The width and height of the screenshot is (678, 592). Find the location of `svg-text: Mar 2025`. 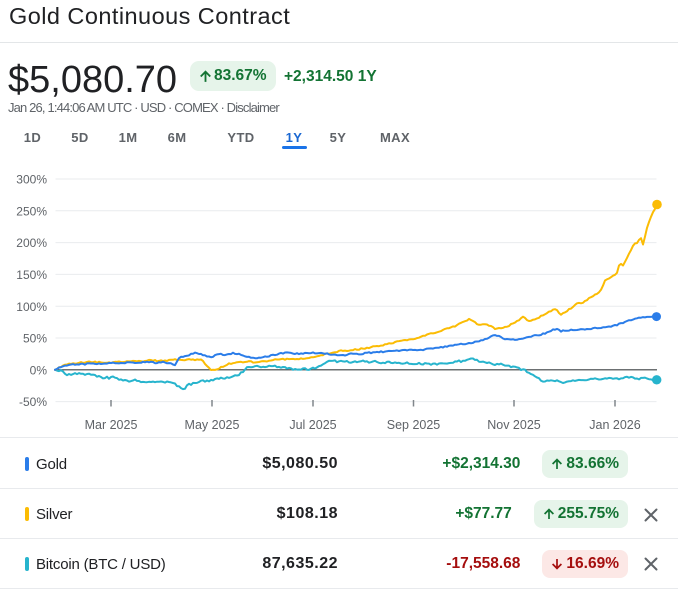

svg-text: Mar 2025 is located at coordinates (111, 425).